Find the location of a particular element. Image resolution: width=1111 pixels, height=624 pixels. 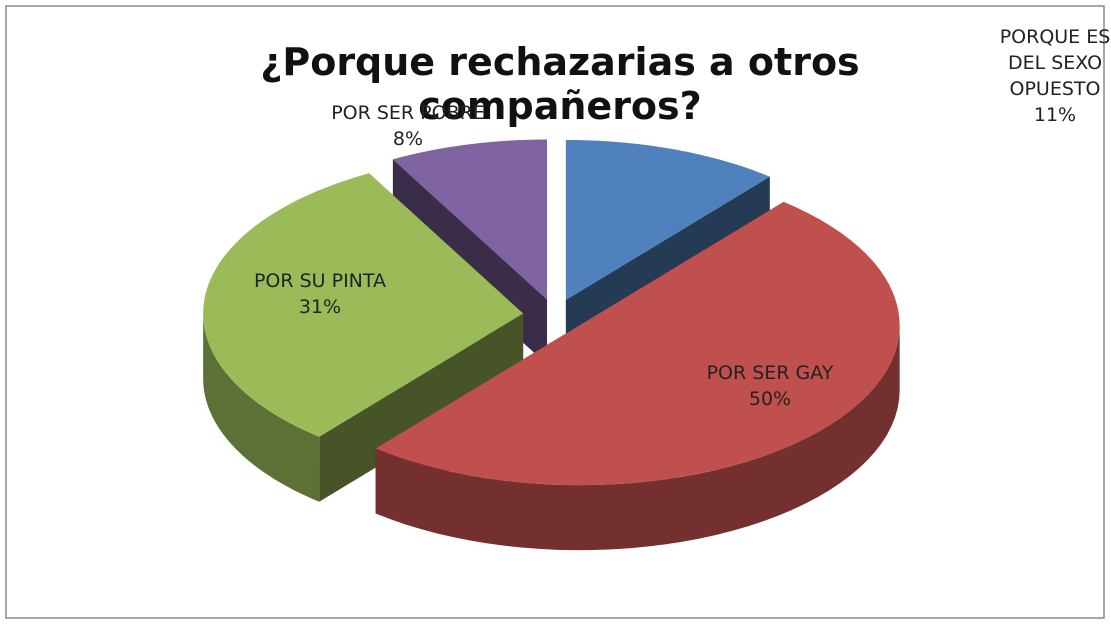

data-label-value: 50% is located at coordinates (770, 399).